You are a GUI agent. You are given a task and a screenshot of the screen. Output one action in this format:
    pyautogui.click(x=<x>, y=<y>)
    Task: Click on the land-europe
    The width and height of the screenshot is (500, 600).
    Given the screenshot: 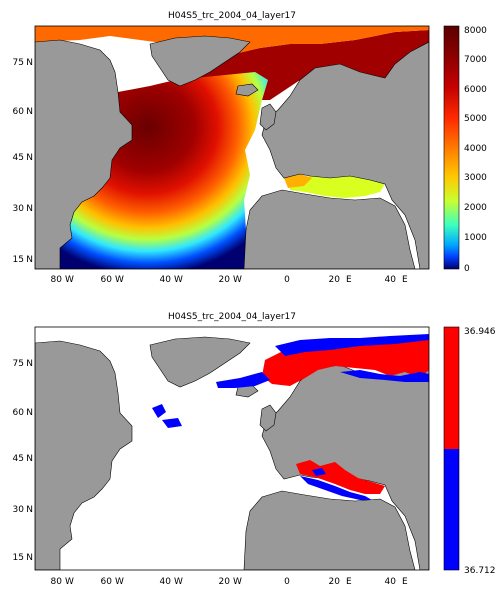 What is the action you would take?
    pyautogui.click(x=345, y=155)
    